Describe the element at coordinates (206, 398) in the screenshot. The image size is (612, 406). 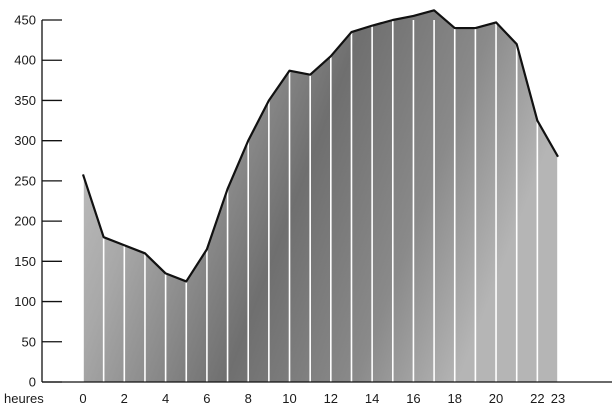
I see `x-tick-label: 6` at that location.